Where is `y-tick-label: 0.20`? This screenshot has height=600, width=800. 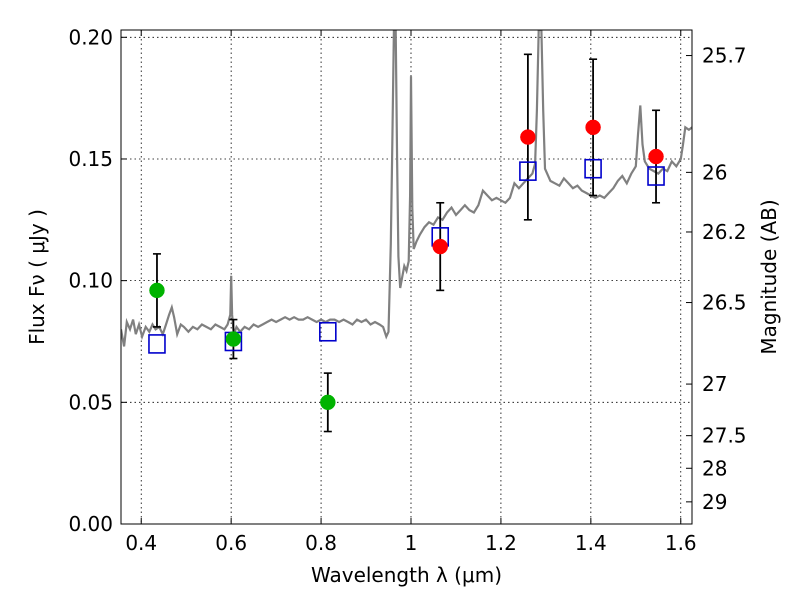 y-tick-label: 0.20 is located at coordinates (90, 37).